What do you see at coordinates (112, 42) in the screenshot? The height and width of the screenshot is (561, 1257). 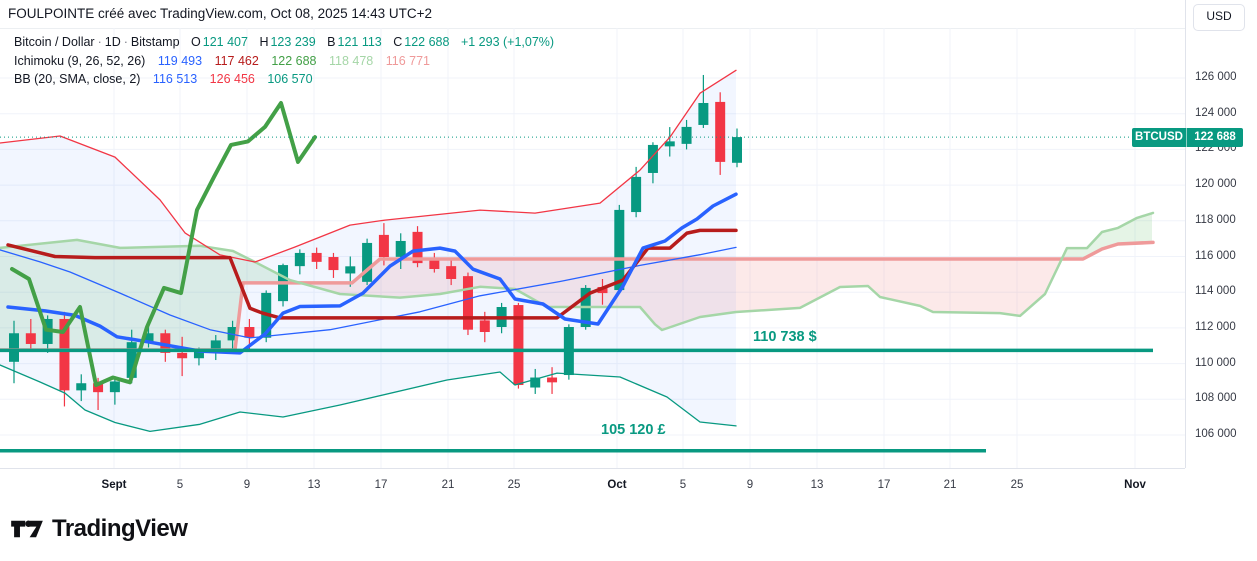 I see `timeframe: 1D` at bounding box center [112, 42].